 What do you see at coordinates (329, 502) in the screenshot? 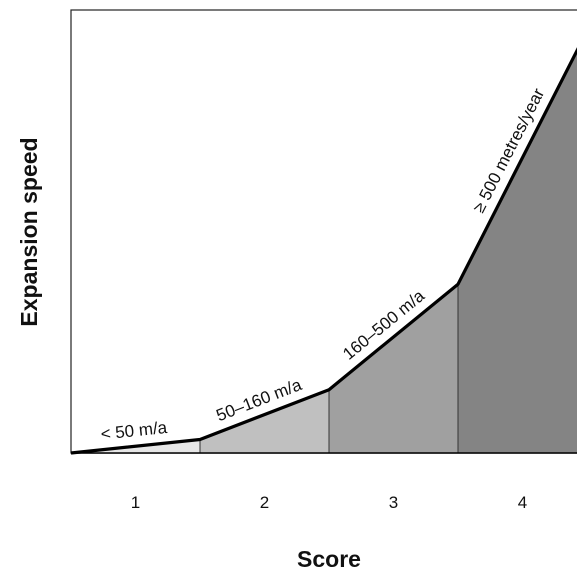
I see `tick-labels-layer: 1 2 3 4` at bounding box center [329, 502].